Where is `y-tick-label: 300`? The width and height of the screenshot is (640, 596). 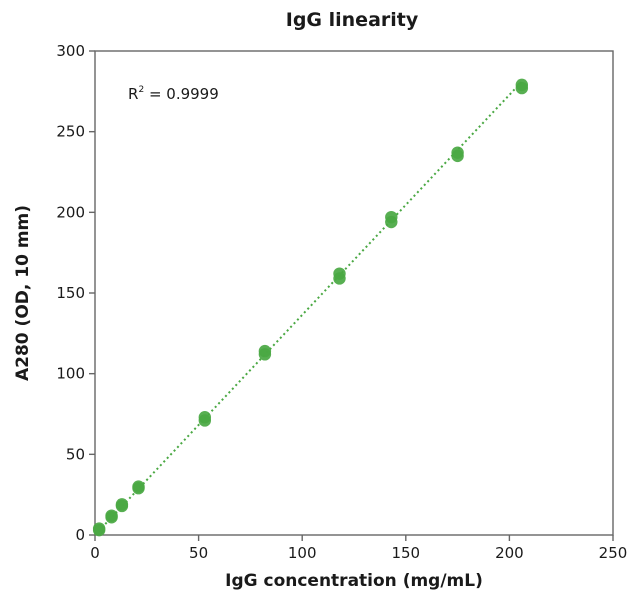 y-tick-label: 300 is located at coordinates (70, 51).